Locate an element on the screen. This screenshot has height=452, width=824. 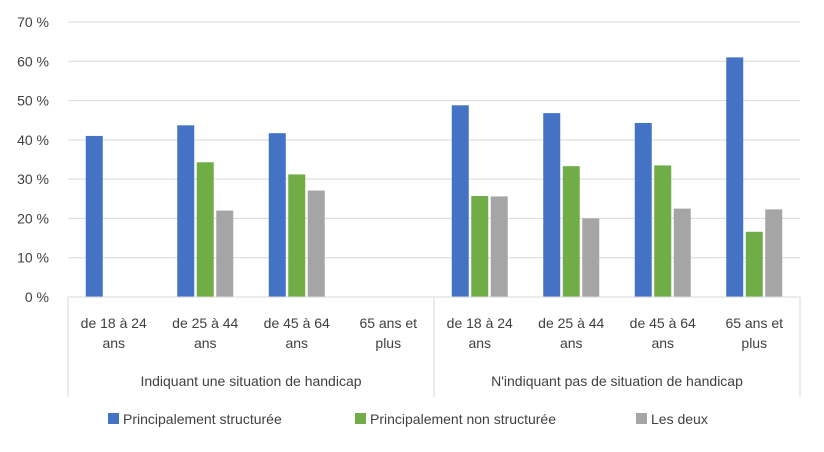
y-tick-label: 20 % is located at coordinates (33, 218).